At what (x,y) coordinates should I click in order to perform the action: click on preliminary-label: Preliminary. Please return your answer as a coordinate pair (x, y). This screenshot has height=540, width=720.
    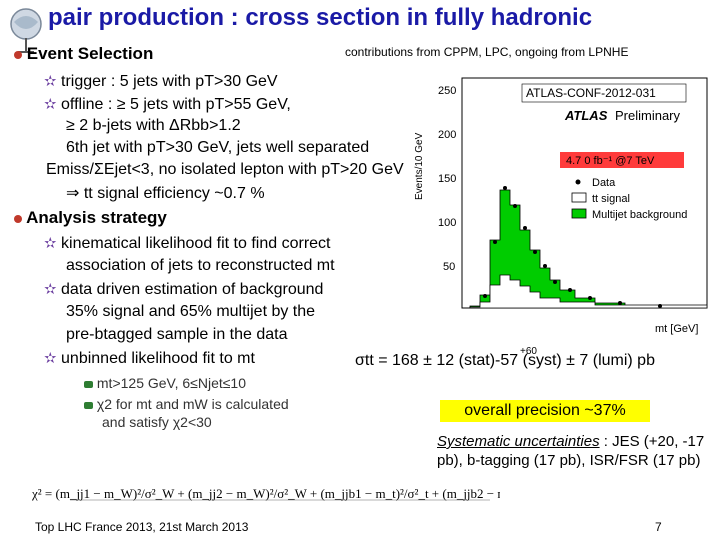
    Looking at the image, I should click on (648, 115).